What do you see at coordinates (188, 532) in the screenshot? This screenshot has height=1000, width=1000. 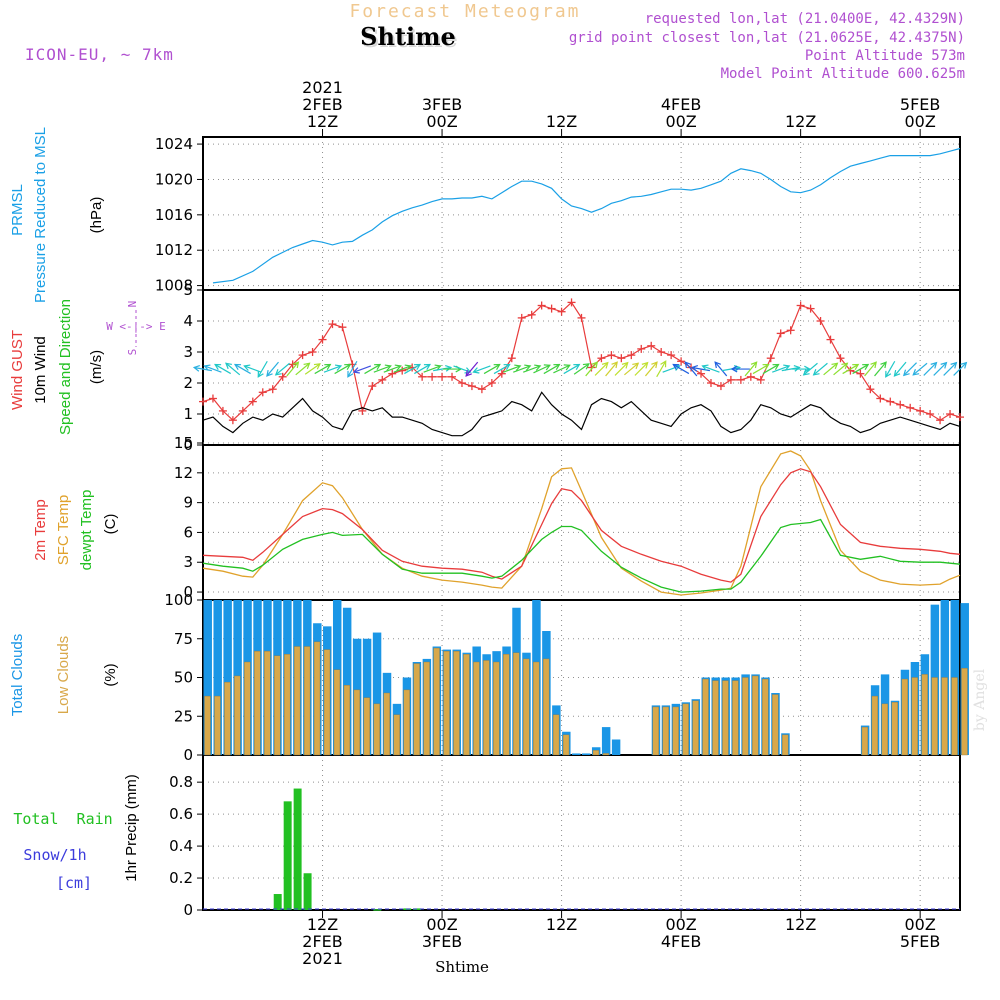 I see `temp-y-tick-label: 6` at bounding box center [188, 532].